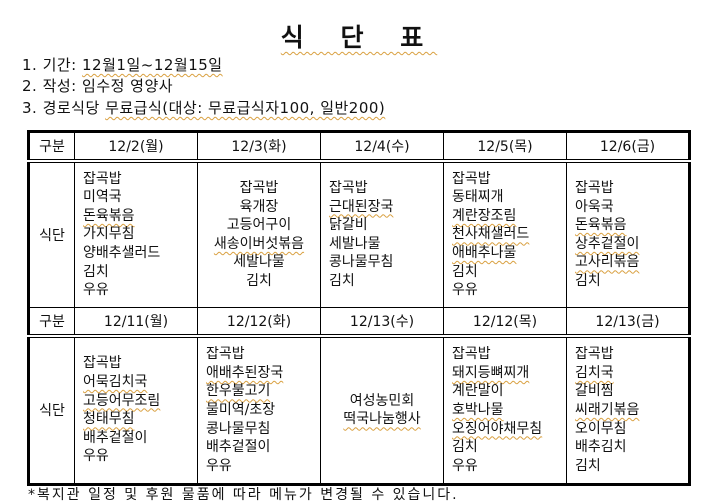  Describe the element at coordinates (359, 37) in the screenshot. I see `page-title: 식 단 표` at that location.